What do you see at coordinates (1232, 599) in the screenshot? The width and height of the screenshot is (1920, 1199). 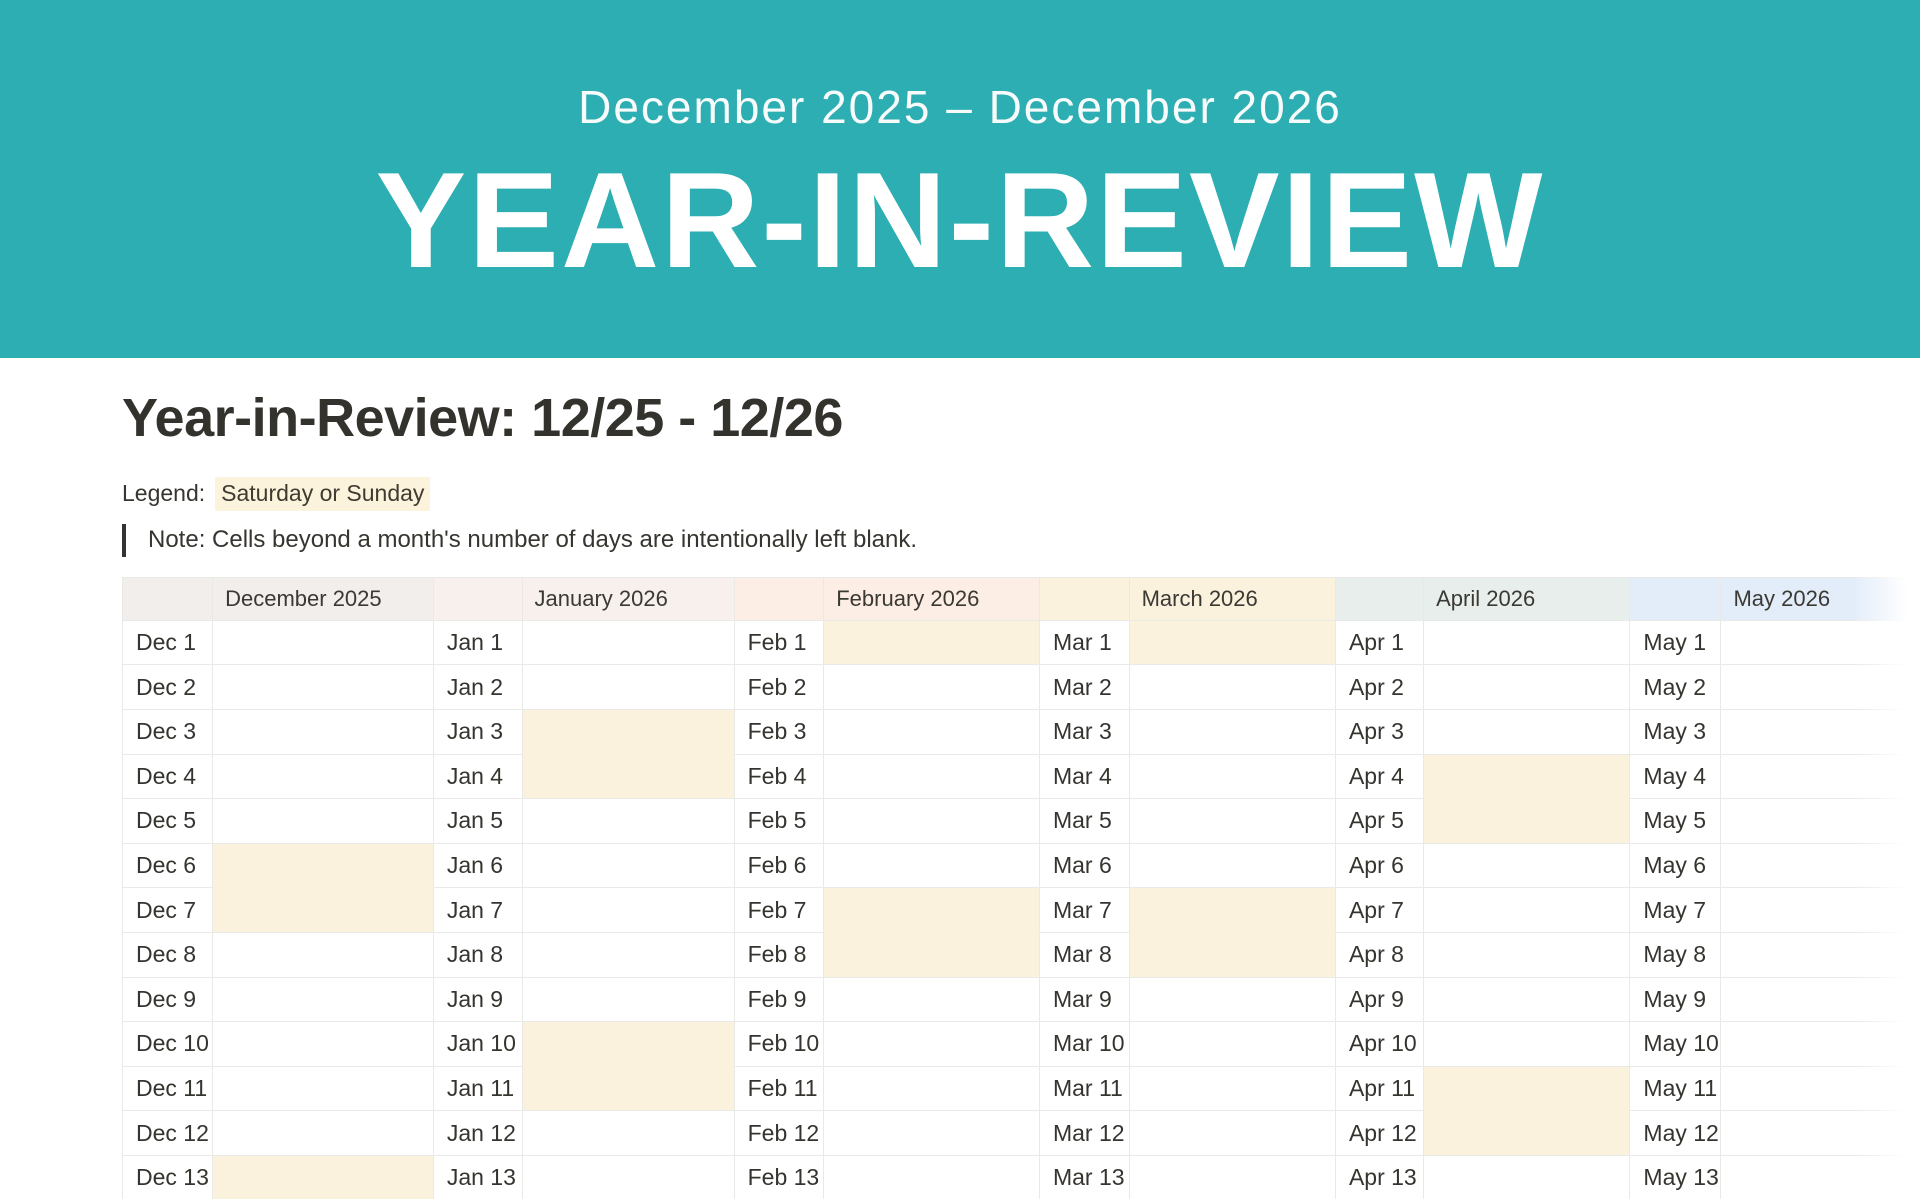 I see `month-header-cell: March 2026` at bounding box center [1232, 599].